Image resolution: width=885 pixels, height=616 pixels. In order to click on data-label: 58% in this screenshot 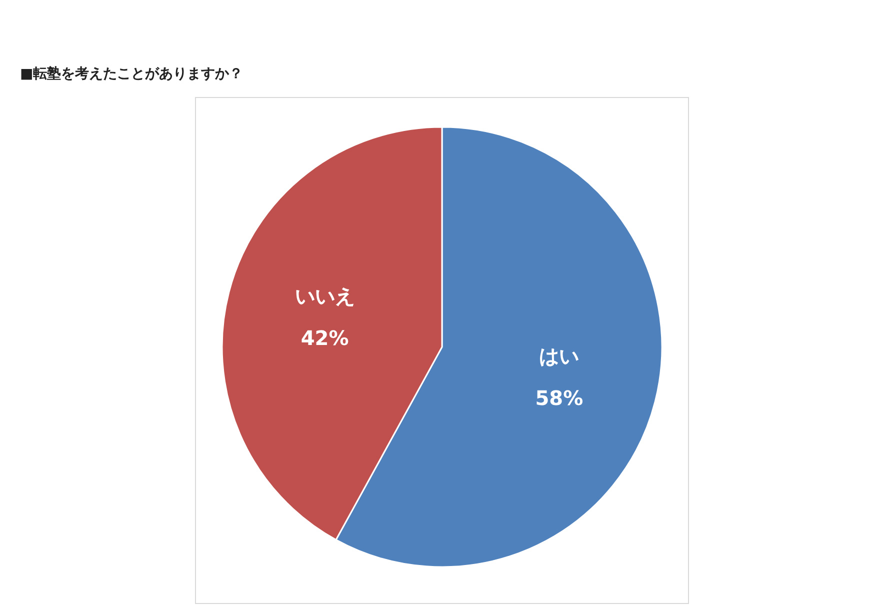, I will do `click(559, 398)`.